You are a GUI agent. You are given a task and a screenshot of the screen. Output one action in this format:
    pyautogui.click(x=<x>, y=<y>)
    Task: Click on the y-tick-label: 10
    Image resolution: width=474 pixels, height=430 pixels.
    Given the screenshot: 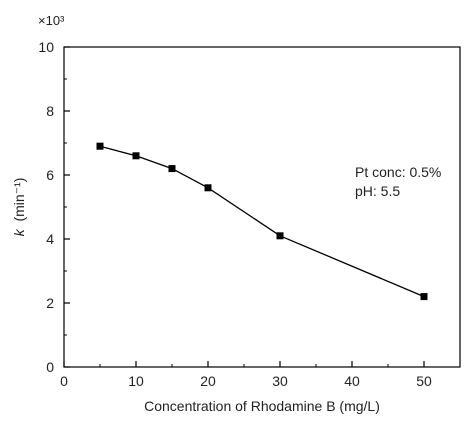 What is the action you would take?
    pyautogui.click(x=46, y=47)
    